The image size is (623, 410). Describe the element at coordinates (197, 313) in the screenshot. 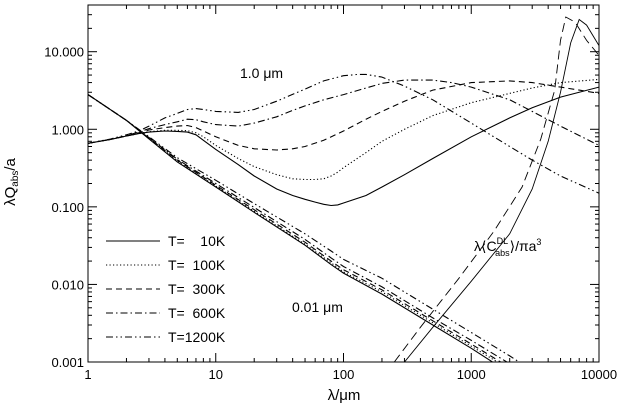

I see `legend-label: T= 600K` at that location.